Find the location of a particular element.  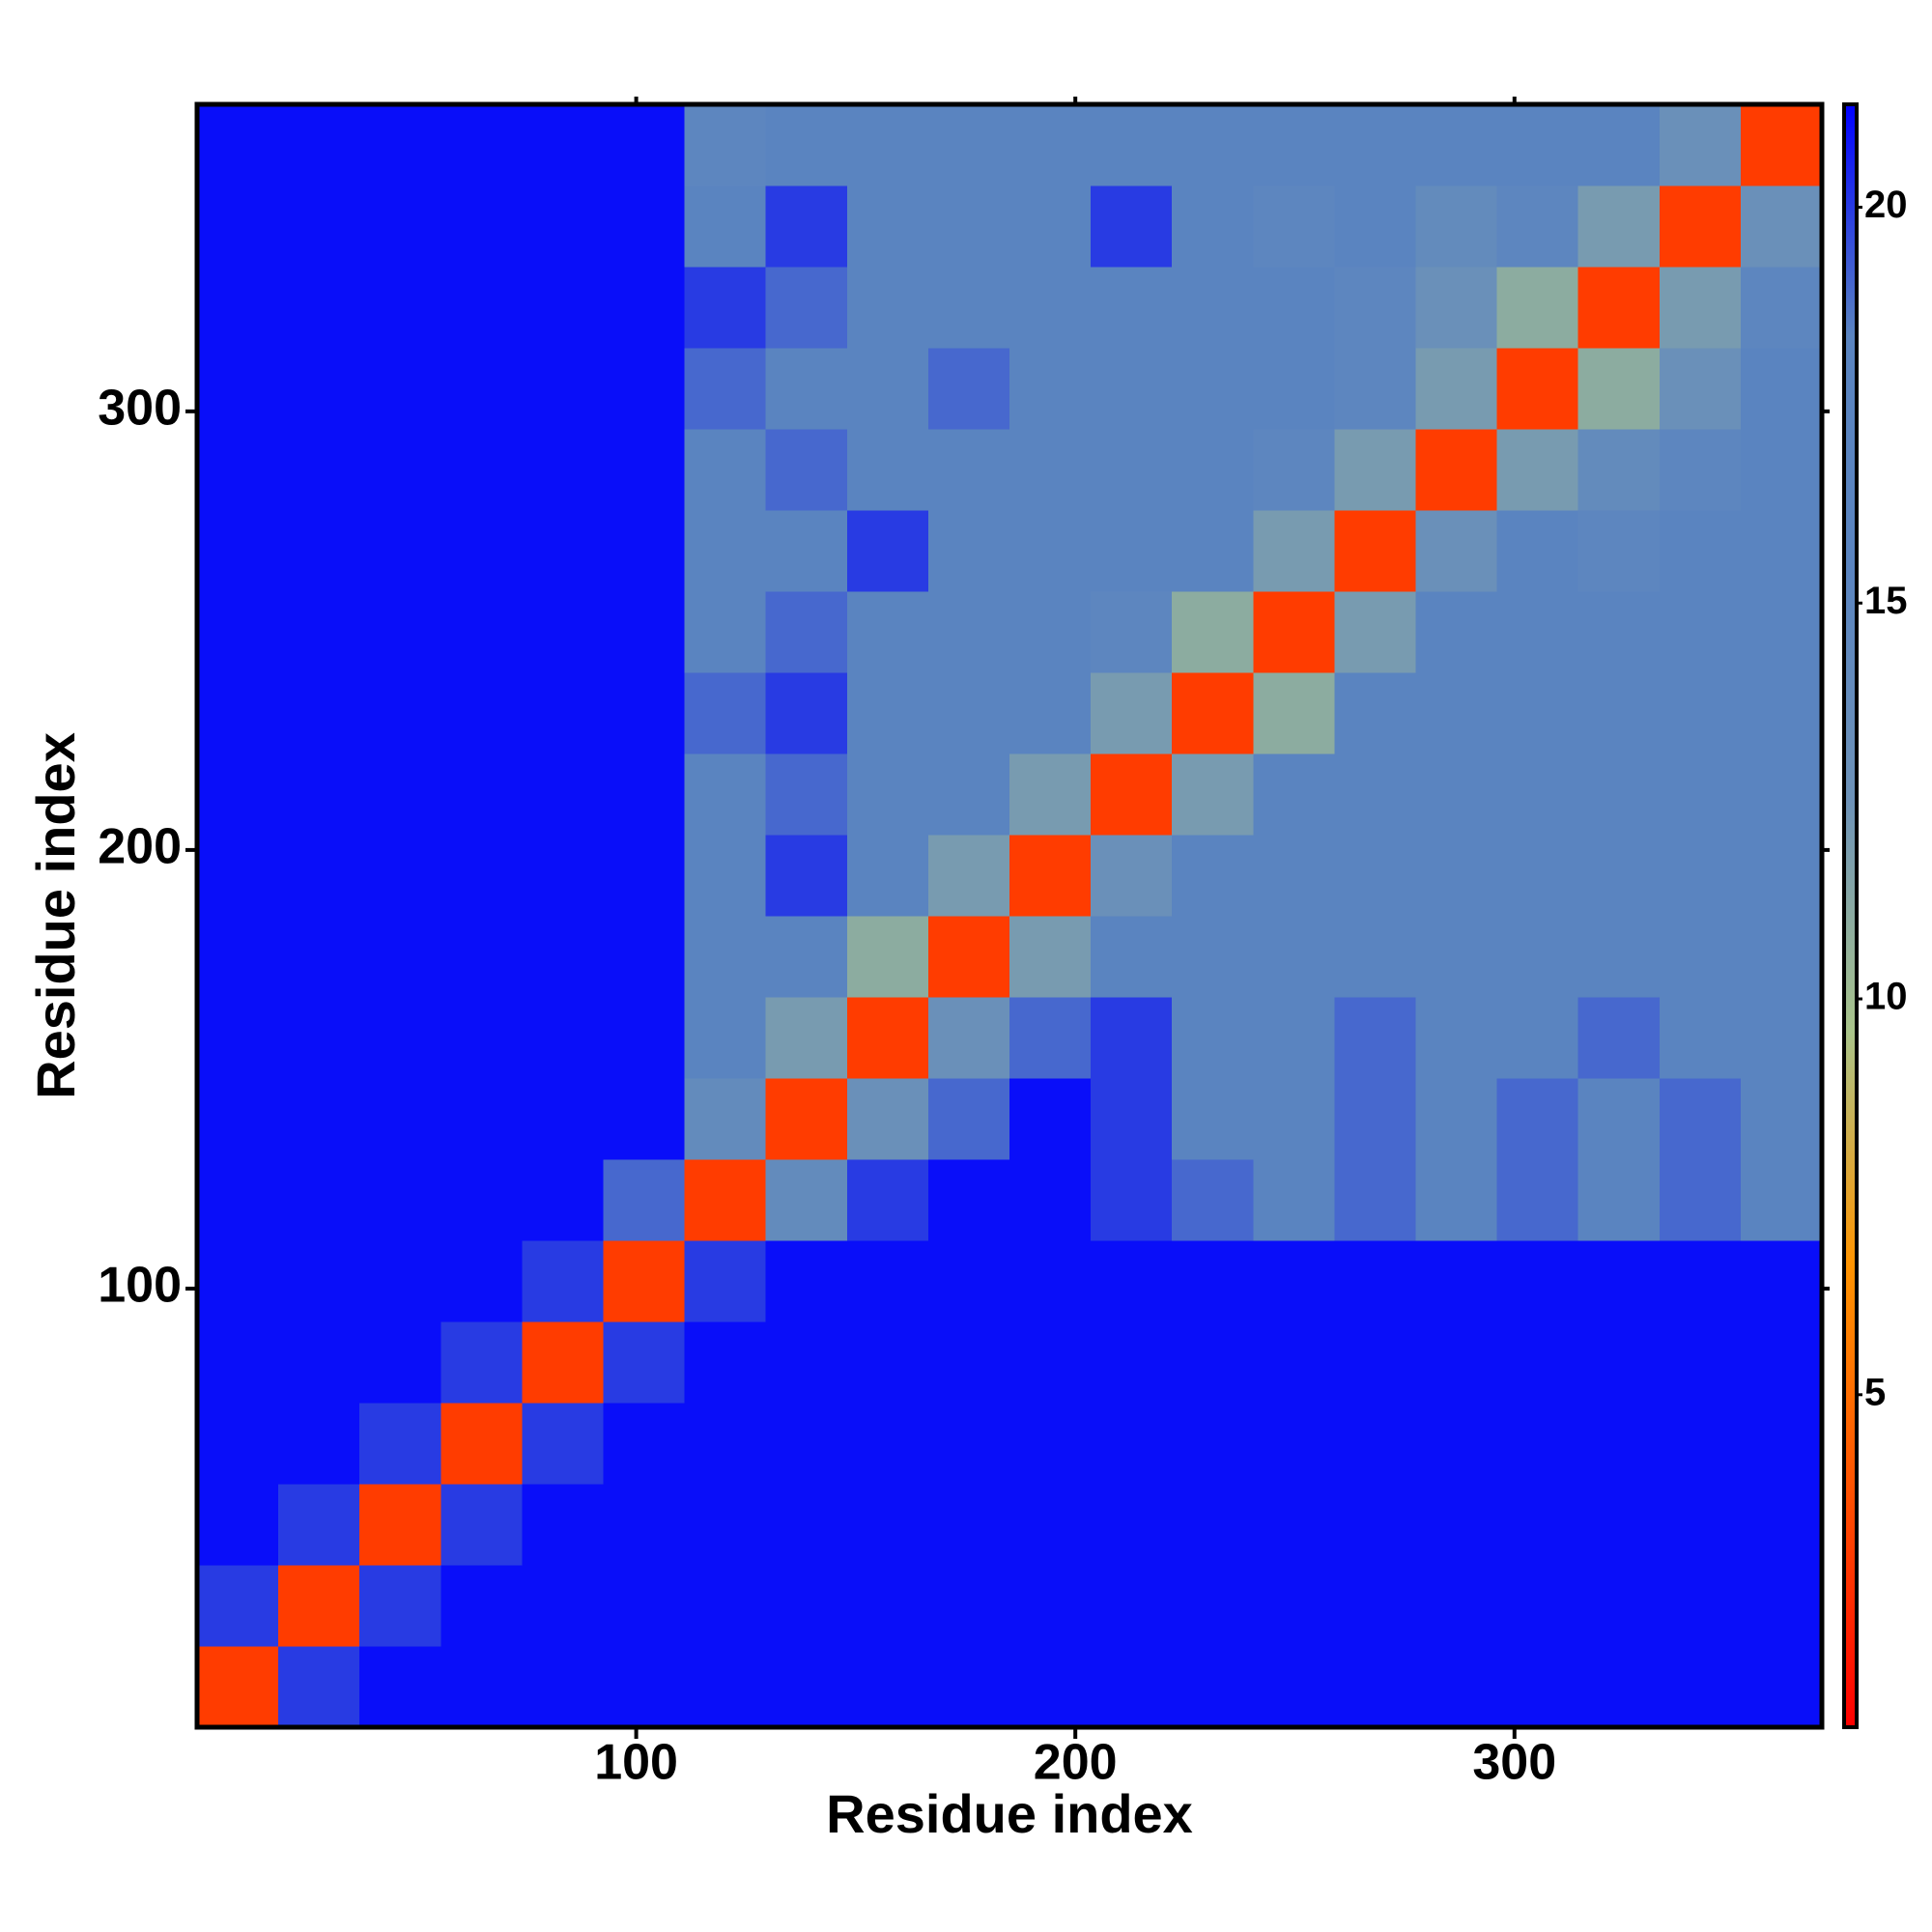

y-axis-title: Residue index is located at coordinates (55, 915).